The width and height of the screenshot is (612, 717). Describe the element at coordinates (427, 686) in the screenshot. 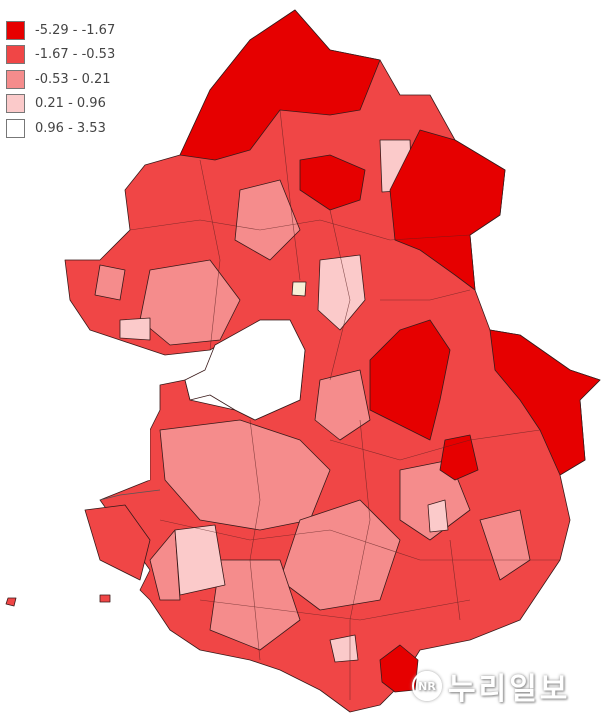

I see `watermark-logo-icon: NR` at that location.